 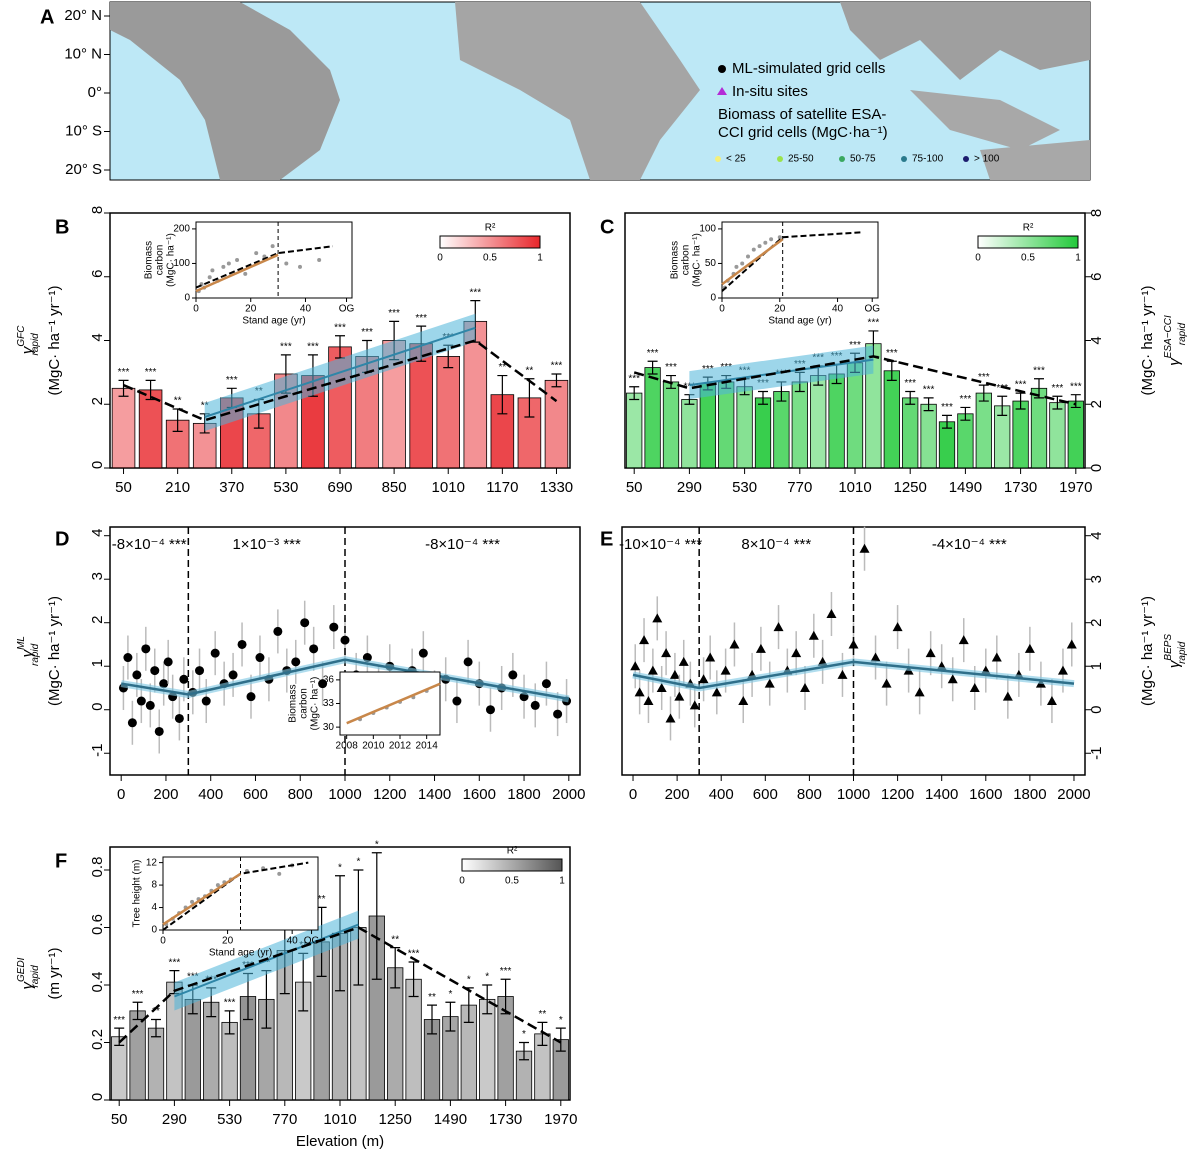 What do you see at coordinates (799, 321) in the screenshot?
I see `inset-x-label: Stand age (yr)` at bounding box center [799, 321].